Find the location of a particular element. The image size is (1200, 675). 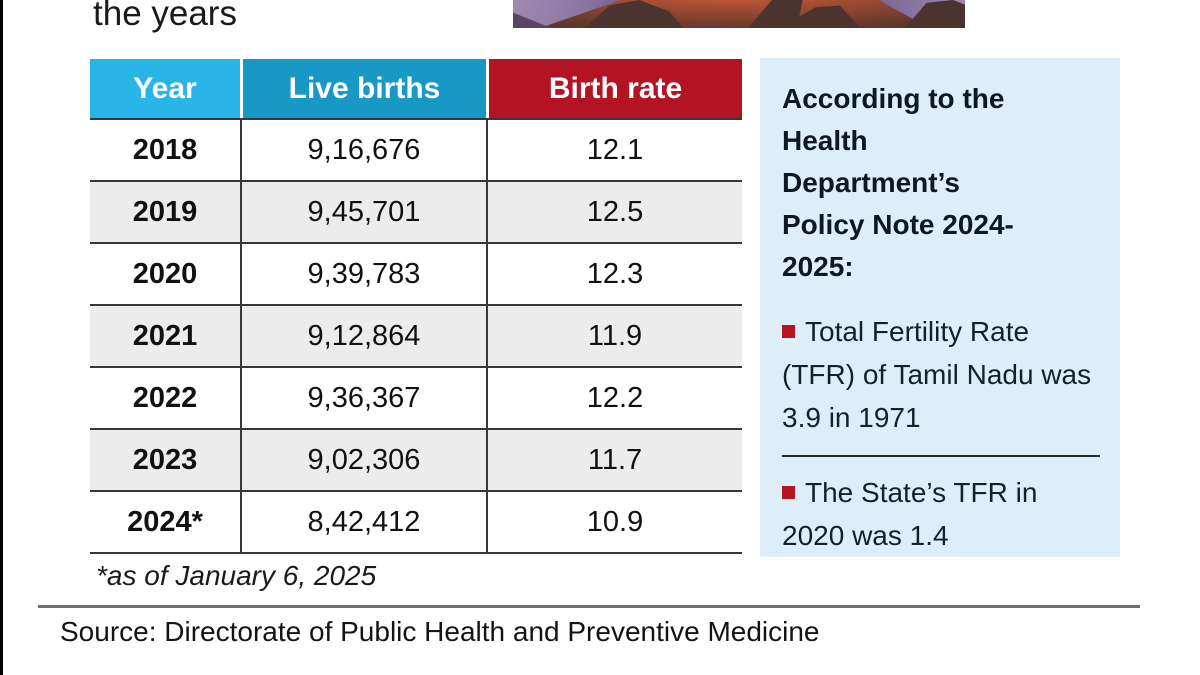

table-row: 2019 9,45,701 12.5 is located at coordinates (416, 213).